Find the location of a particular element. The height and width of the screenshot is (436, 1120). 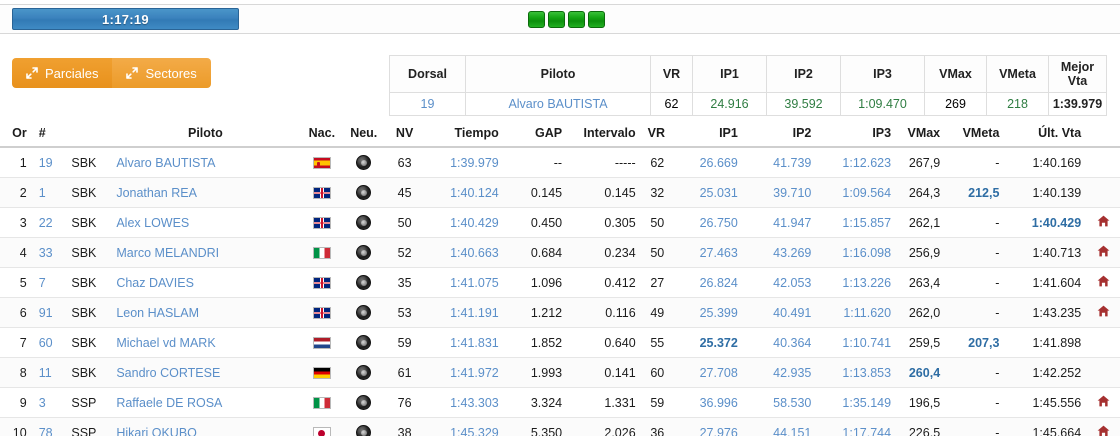

cell-ip2: 42.053 is located at coordinates (780, 282).